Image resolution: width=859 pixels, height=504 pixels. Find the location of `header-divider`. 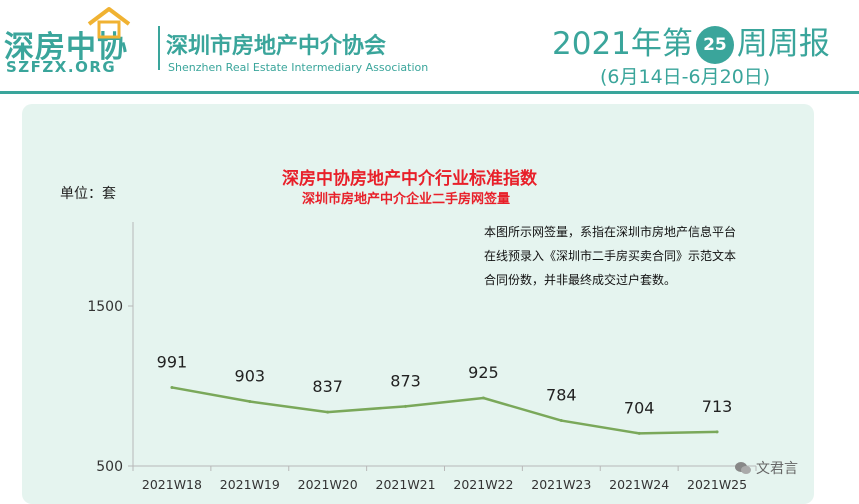

header-divider is located at coordinates (429, 92).